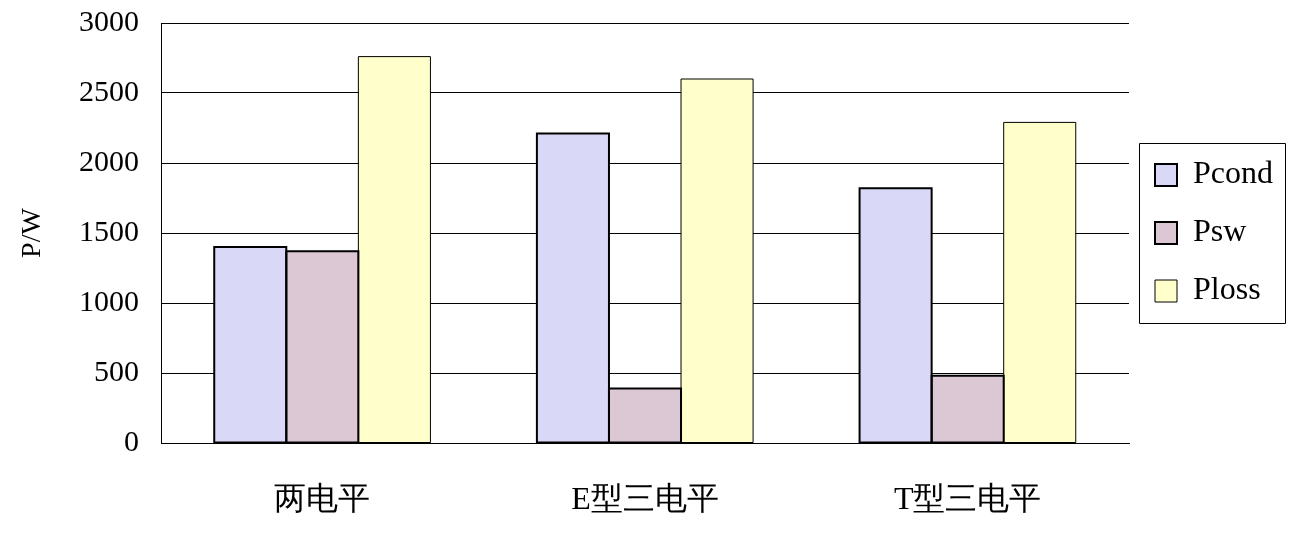 This screenshot has height=547, width=1305. I want to click on y-axis-title: P/W, so click(31, 232).